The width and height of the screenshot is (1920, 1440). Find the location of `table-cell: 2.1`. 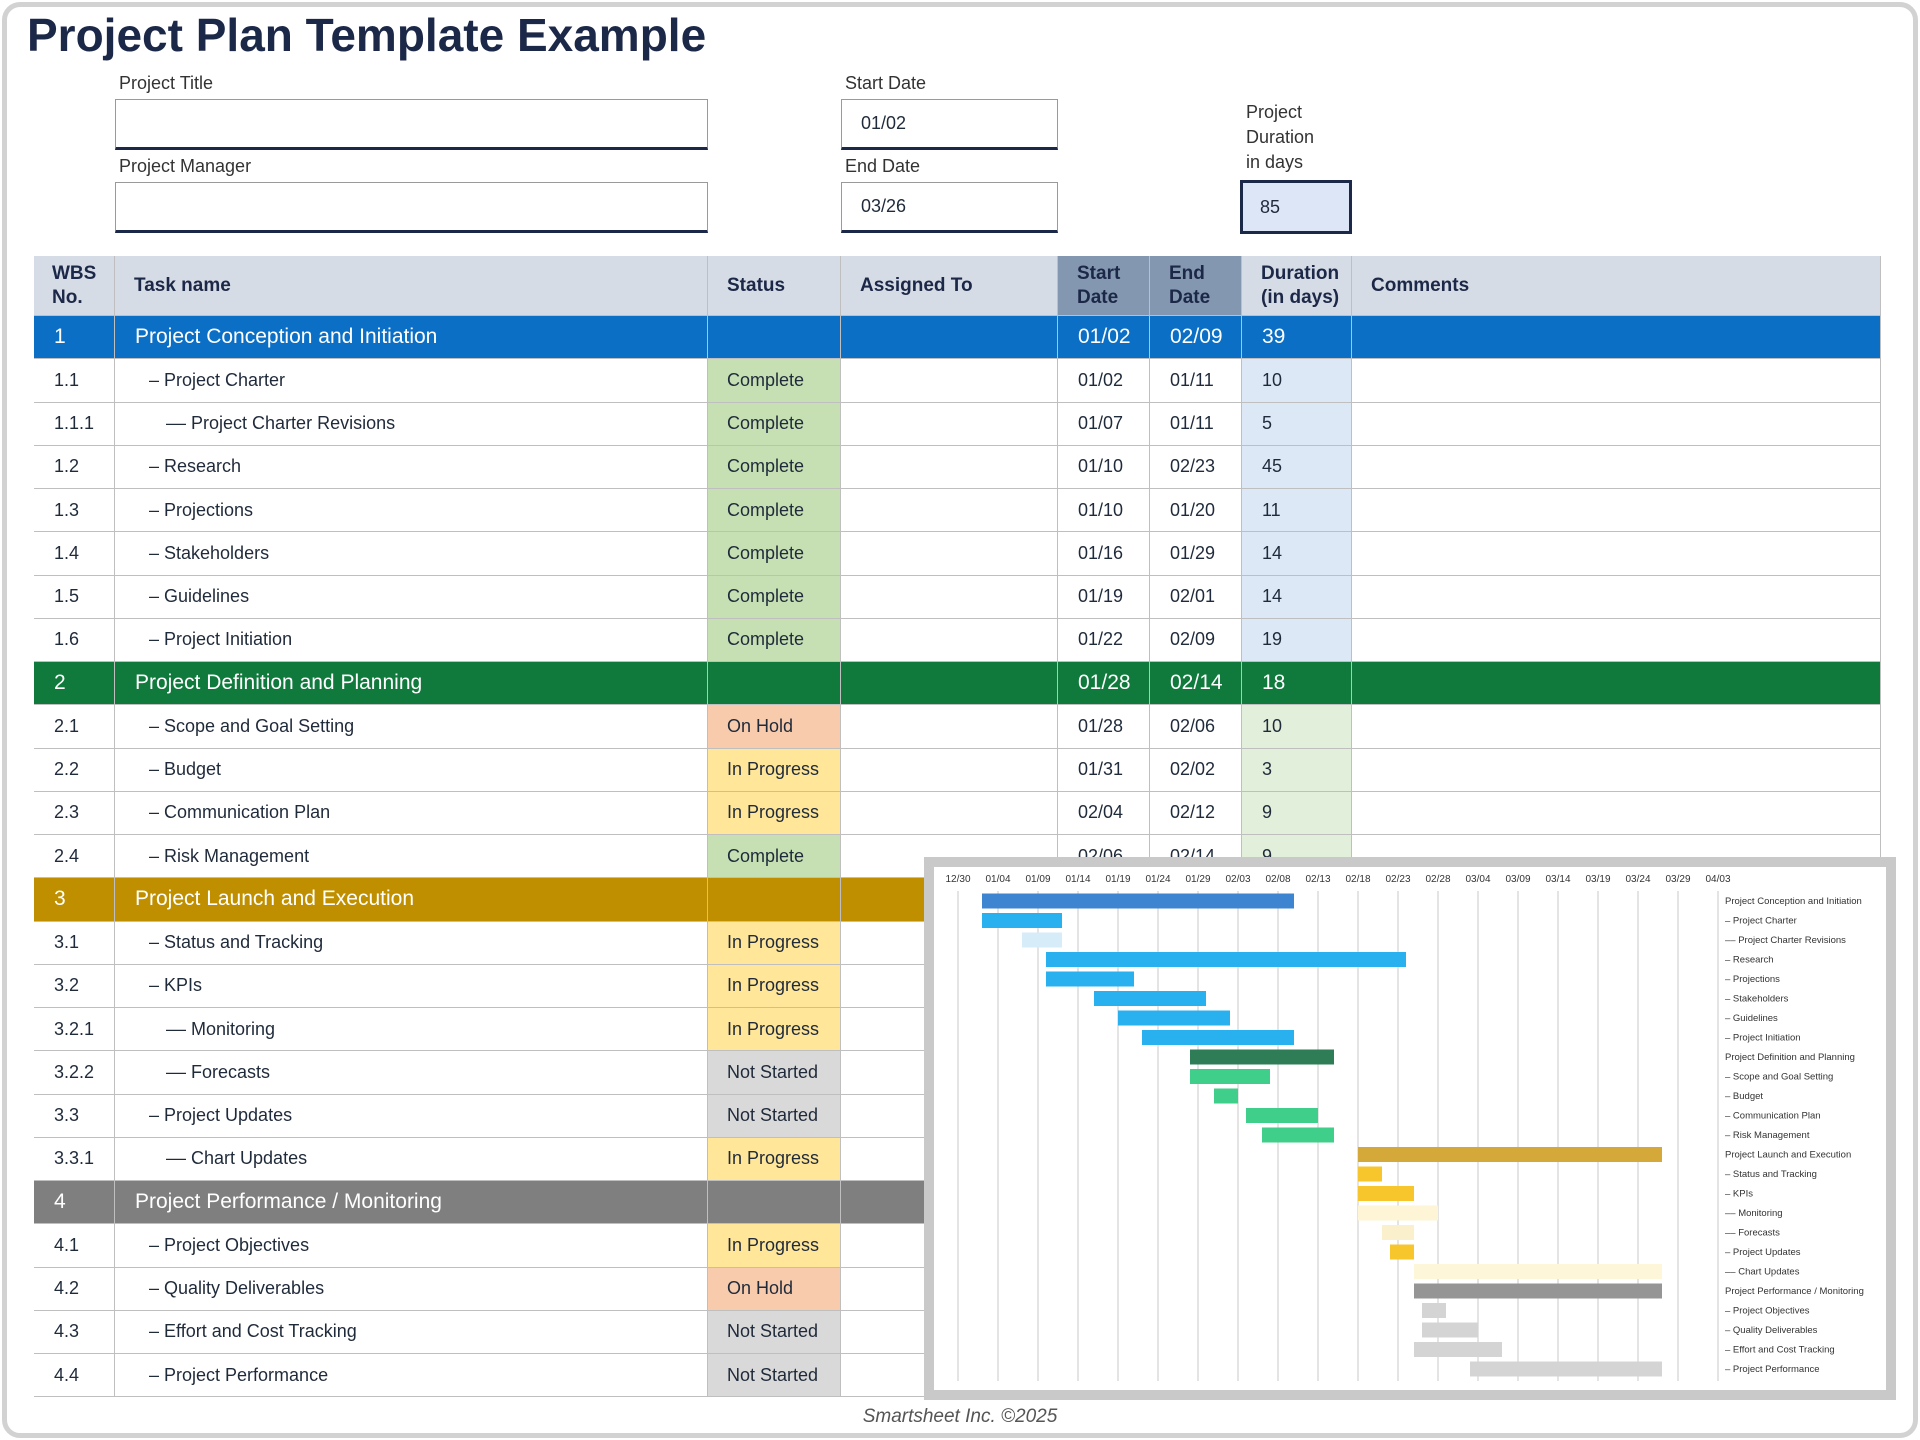

table-cell: 2.1 is located at coordinates (74, 727).